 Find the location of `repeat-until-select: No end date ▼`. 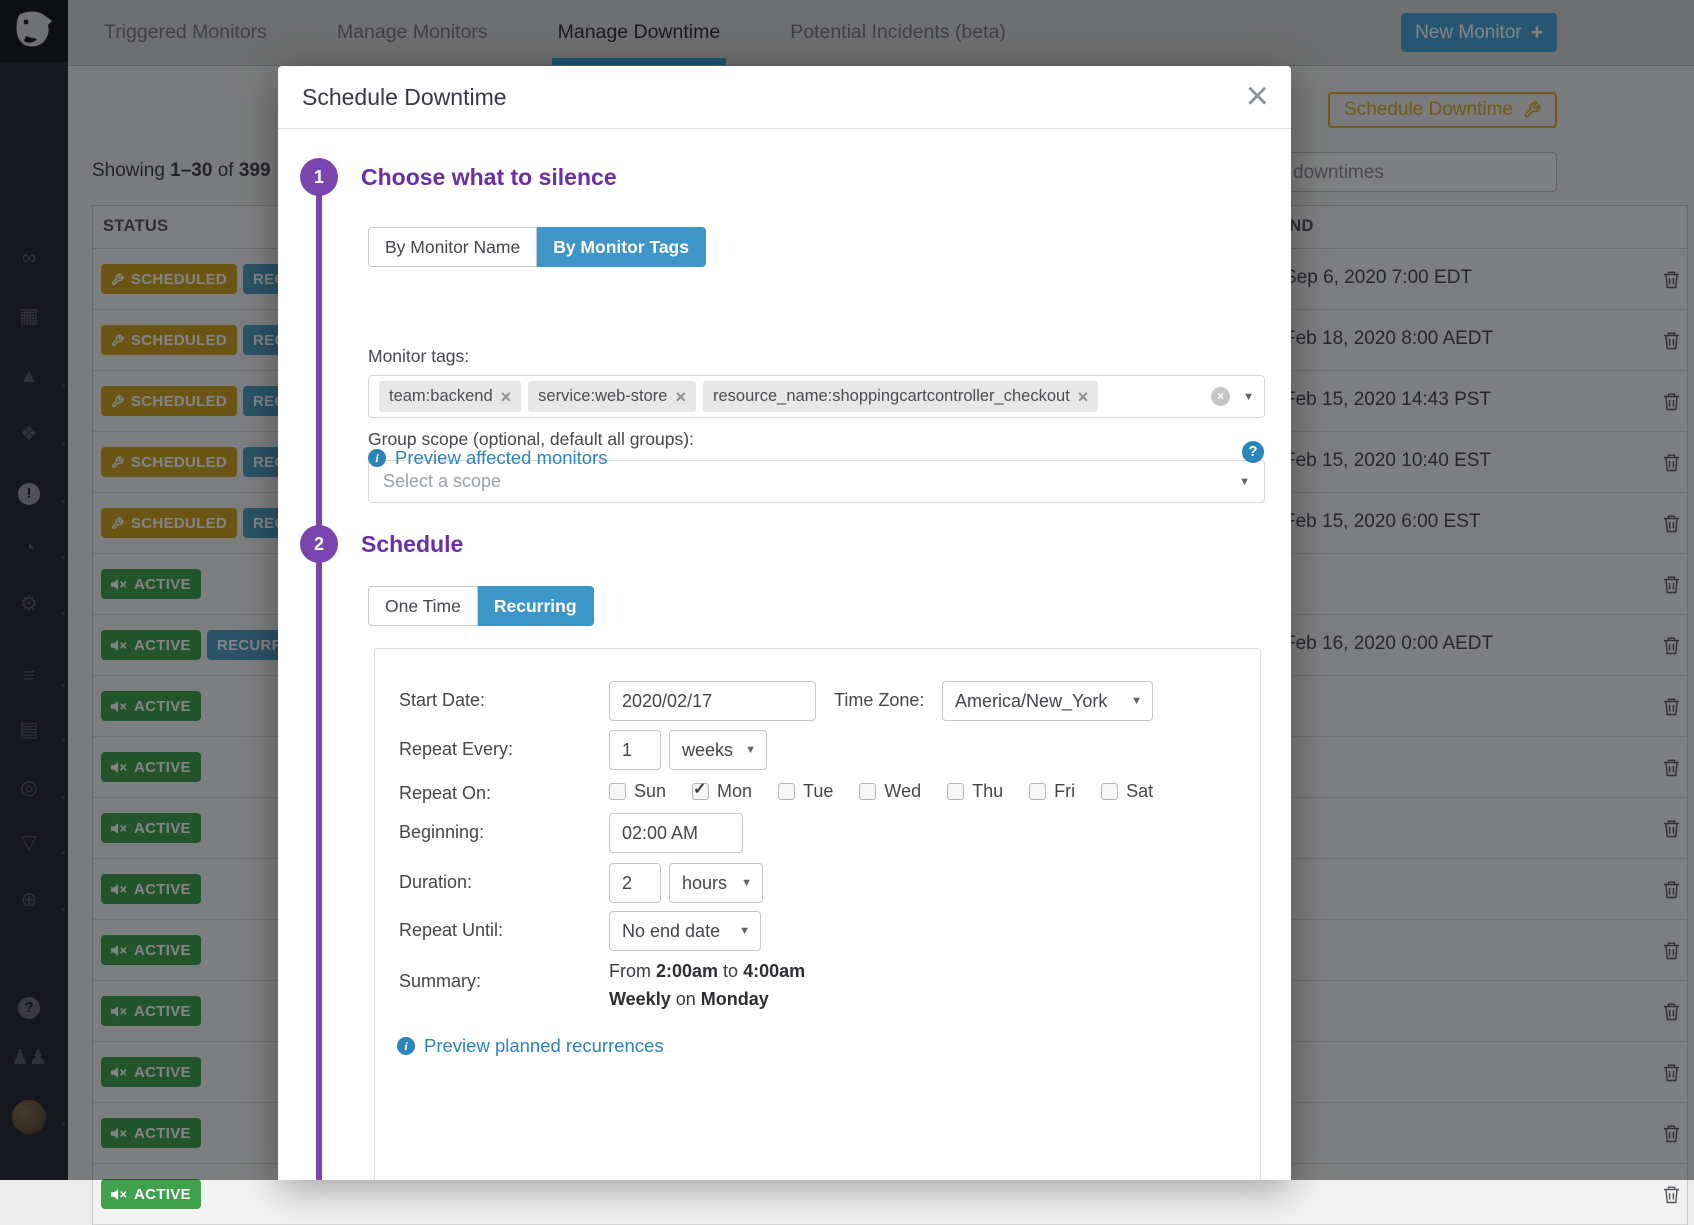

repeat-until-select: No end date ▼ is located at coordinates (685, 931).